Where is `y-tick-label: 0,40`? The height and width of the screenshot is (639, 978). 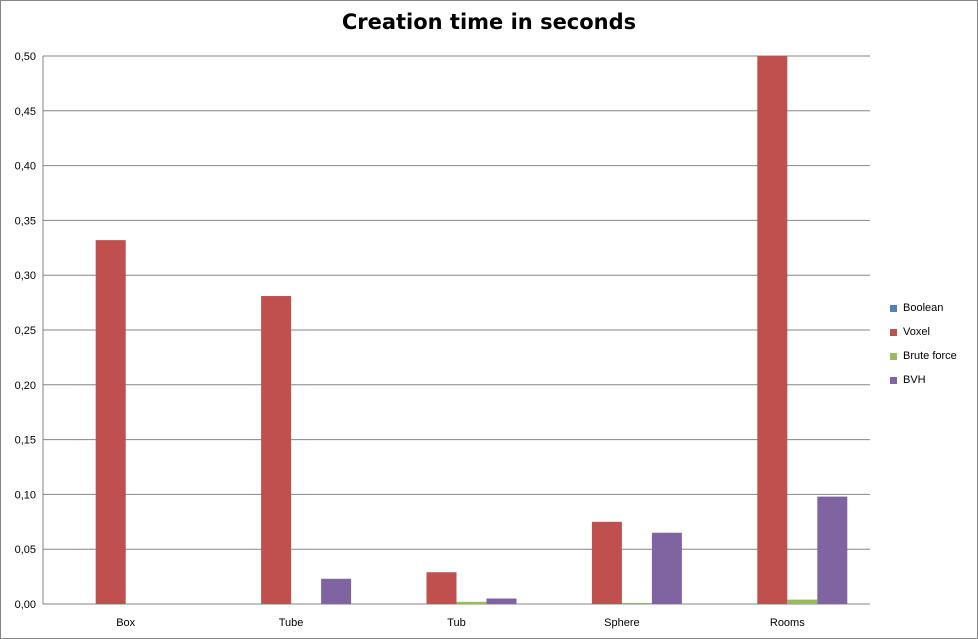
y-tick-label: 0,40 is located at coordinates (25, 167).